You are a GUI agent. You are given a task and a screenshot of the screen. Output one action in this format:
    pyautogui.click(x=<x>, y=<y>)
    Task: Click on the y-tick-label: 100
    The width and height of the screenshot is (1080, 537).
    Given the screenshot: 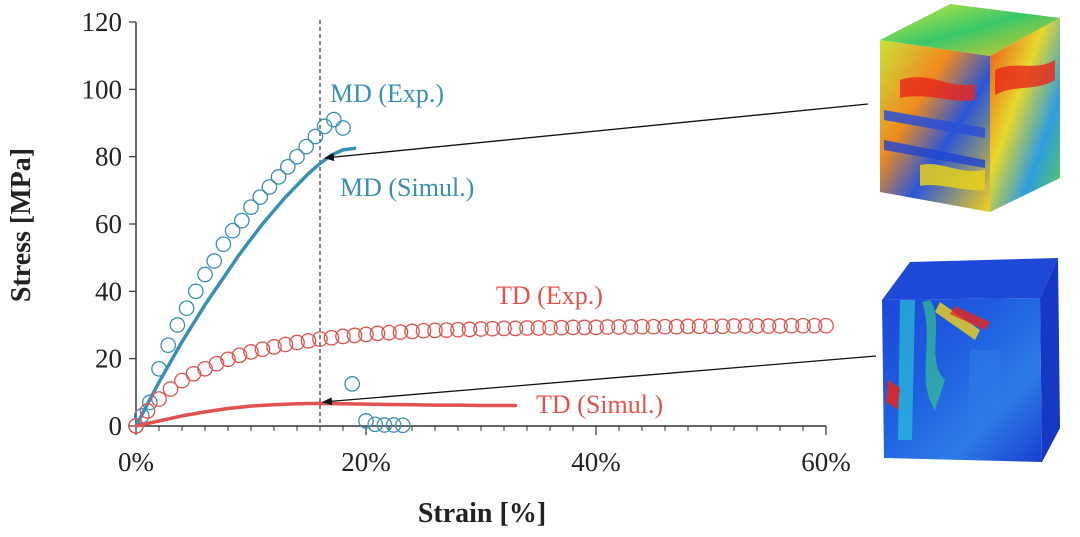 What is the action you would take?
    pyautogui.click(x=102, y=89)
    